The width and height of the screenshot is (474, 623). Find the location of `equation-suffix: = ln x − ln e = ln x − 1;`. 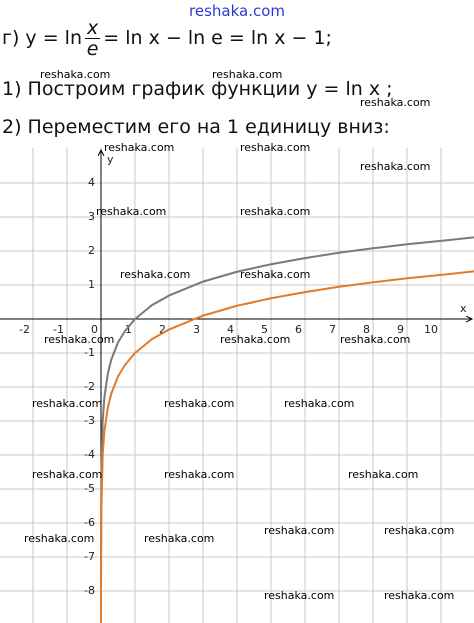

equation-suffix: = ln x − ln e = ln x − 1; is located at coordinates (217, 38).